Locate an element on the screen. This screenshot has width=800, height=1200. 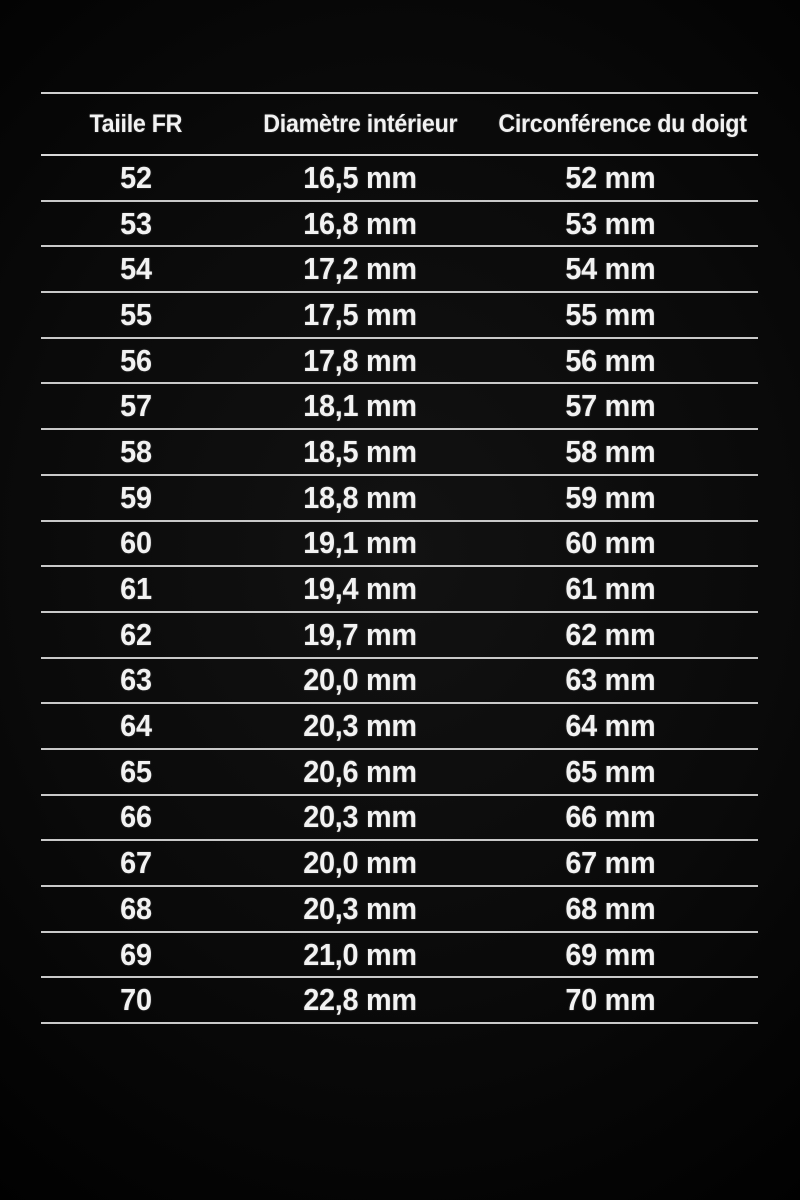
table-row: 55 17,5 mm 55 mm is located at coordinates (399, 315).